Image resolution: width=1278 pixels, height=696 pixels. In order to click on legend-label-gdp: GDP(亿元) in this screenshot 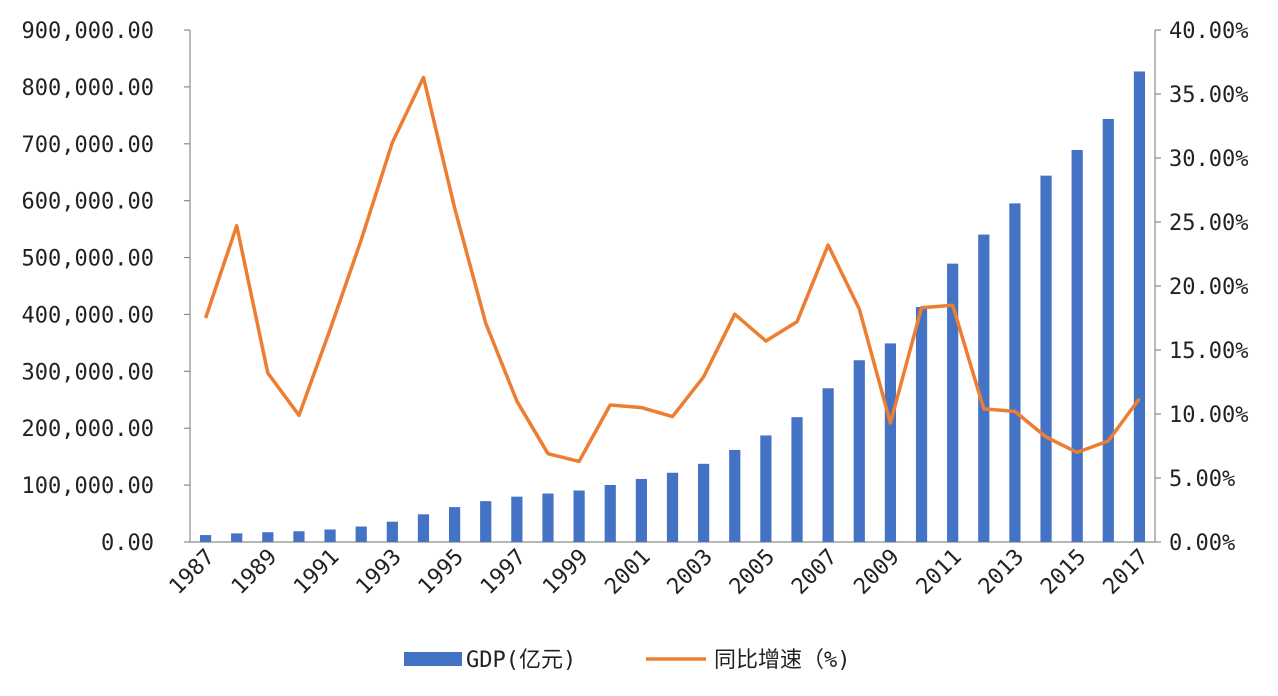, I will do `click(521, 660)`.